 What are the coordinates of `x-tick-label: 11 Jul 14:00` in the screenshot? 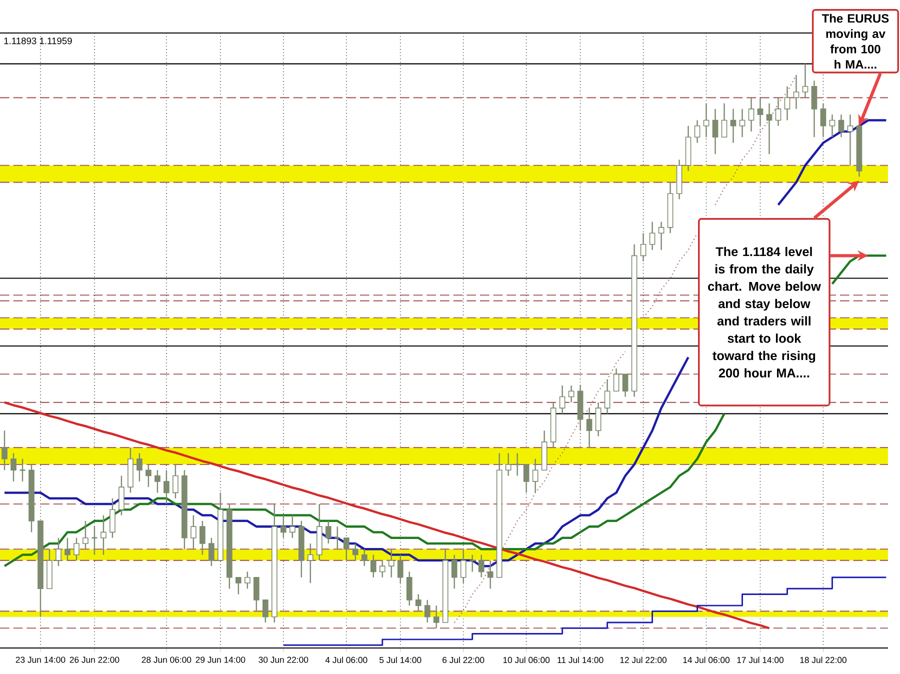 It's located at (581, 660).